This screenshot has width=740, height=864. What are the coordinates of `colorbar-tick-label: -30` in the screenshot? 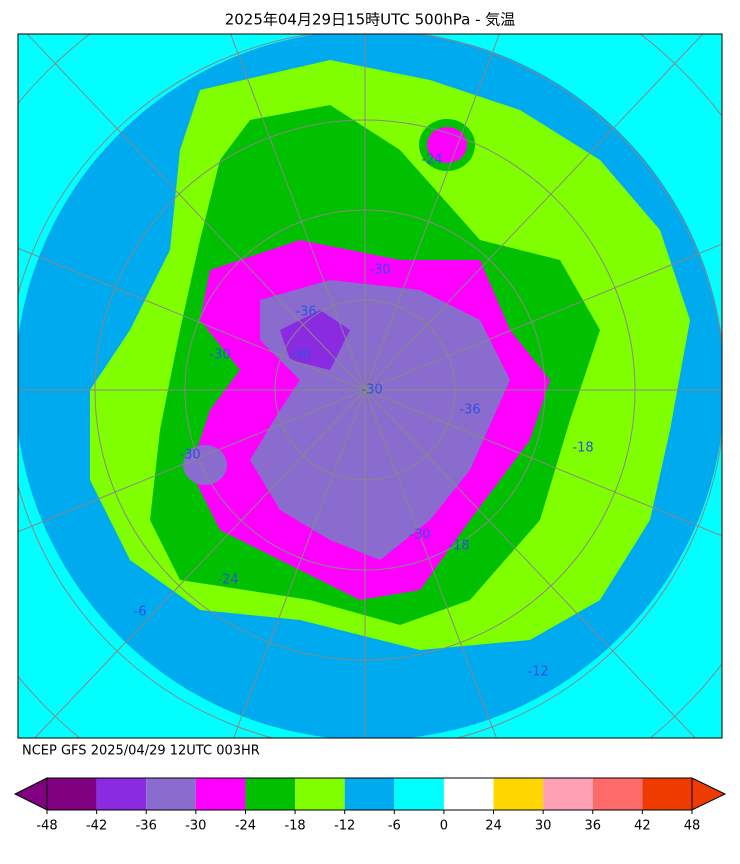 It's located at (195, 826).